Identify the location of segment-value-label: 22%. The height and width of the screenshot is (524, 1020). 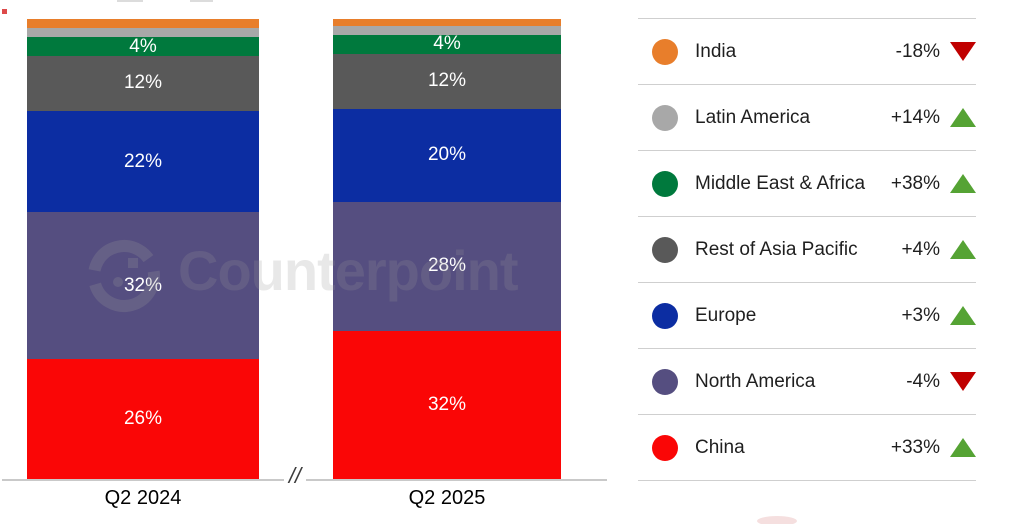
(143, 161).